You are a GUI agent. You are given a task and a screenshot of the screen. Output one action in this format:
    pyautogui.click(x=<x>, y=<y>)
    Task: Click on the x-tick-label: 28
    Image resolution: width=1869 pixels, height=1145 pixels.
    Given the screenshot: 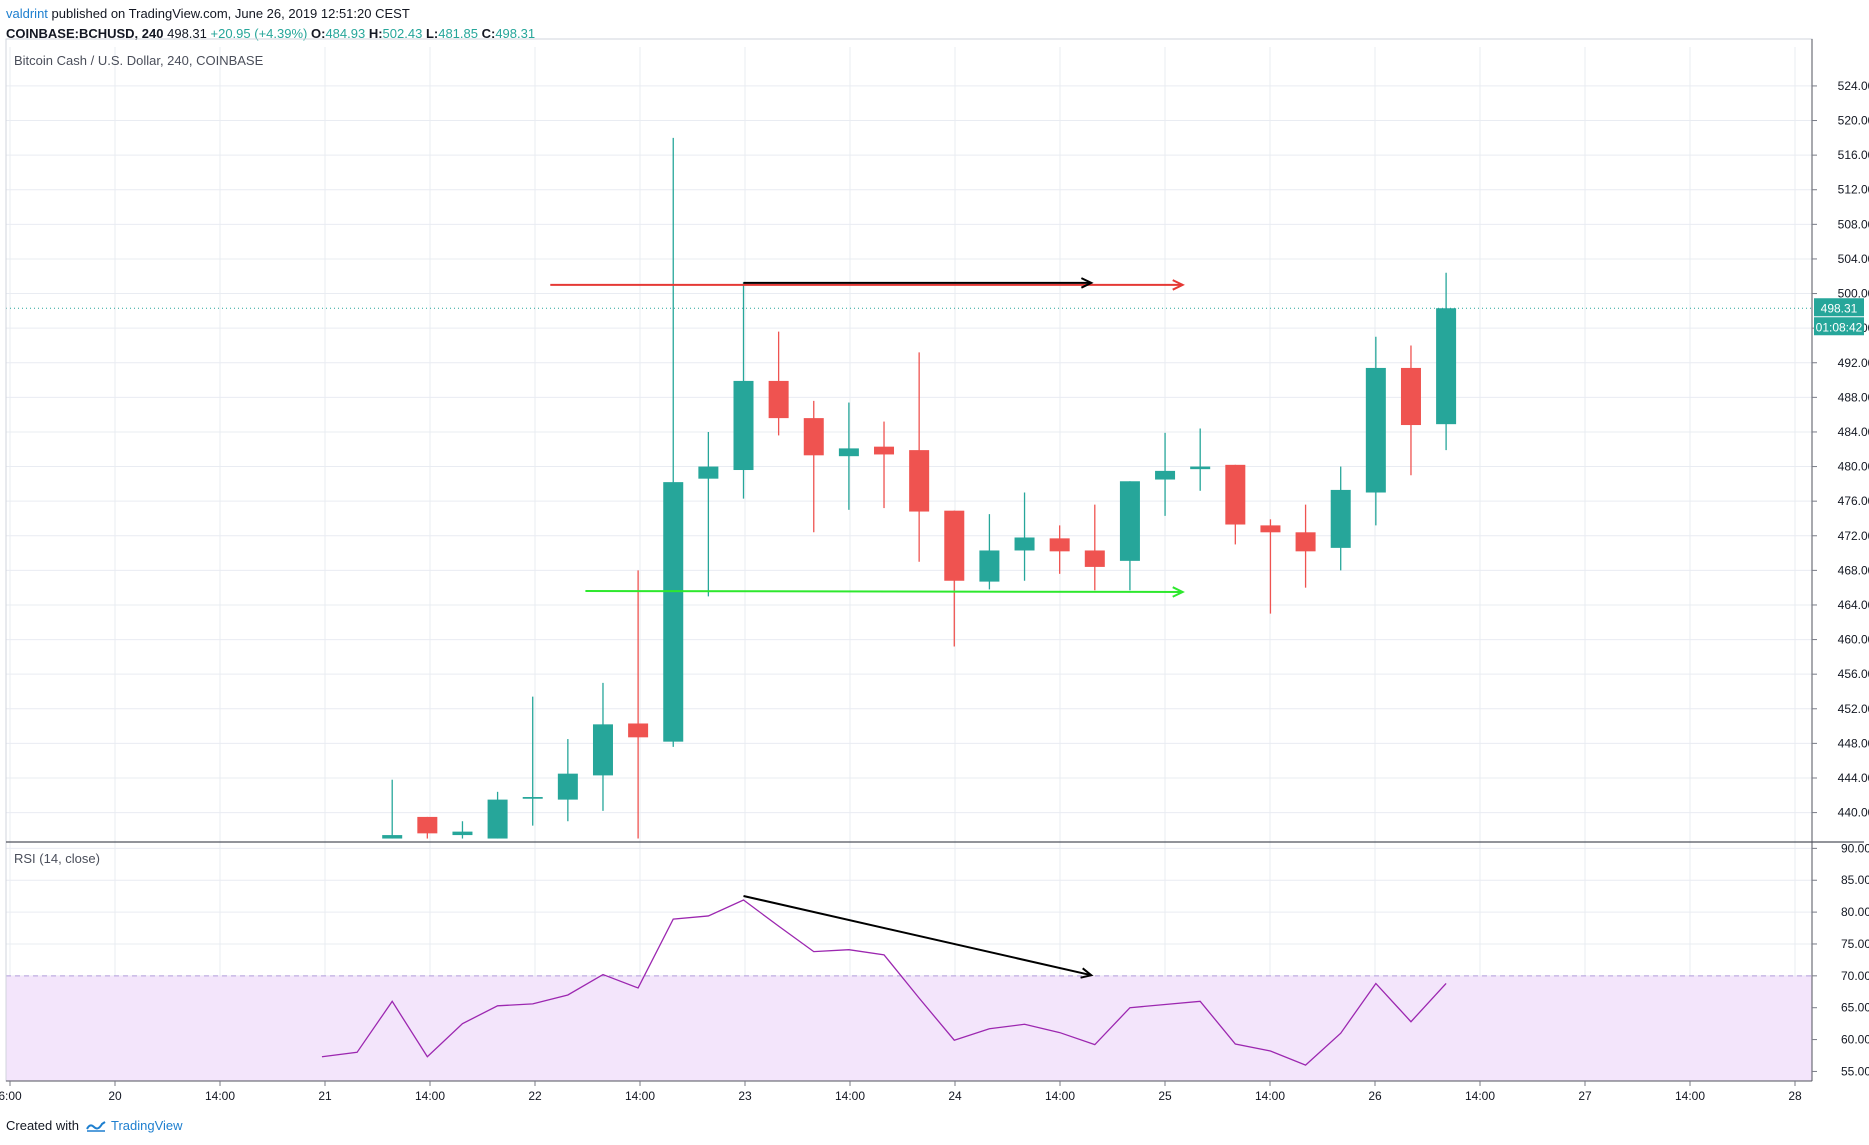 What is the action you would take?
    pyautogui.click(x=1795, y=1096)
    